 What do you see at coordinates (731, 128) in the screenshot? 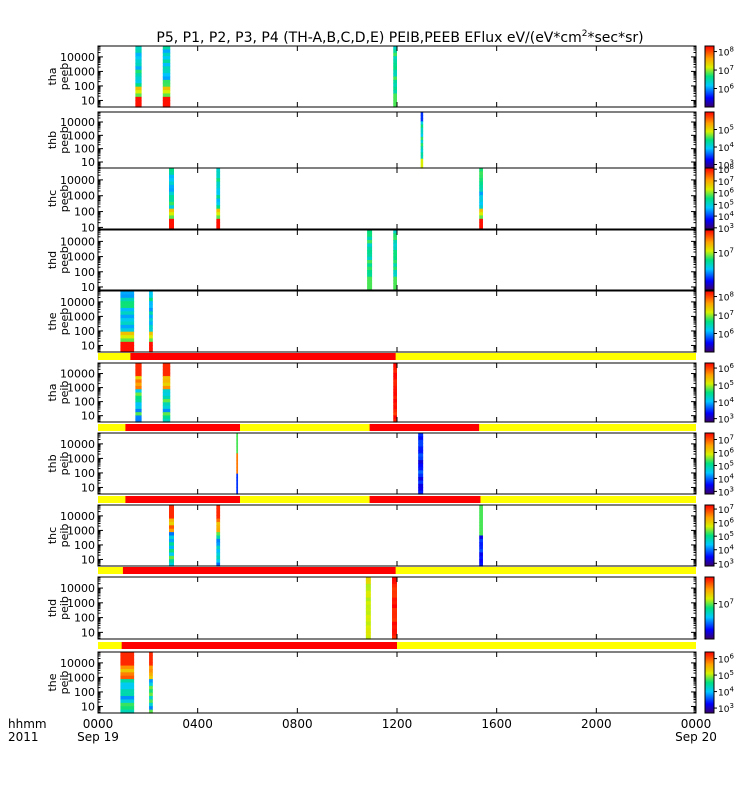
I see `colorbar-tick-exponent: 5` at bounding box center [731, 128].